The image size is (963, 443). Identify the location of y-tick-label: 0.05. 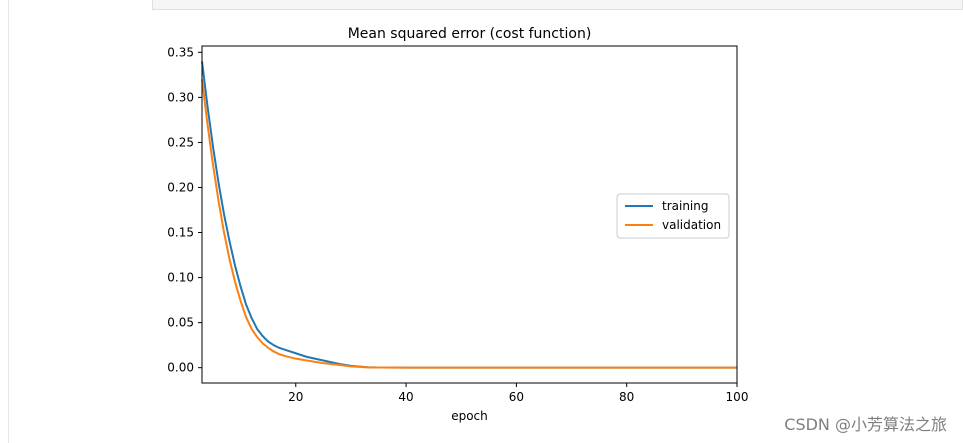
(180, 323).